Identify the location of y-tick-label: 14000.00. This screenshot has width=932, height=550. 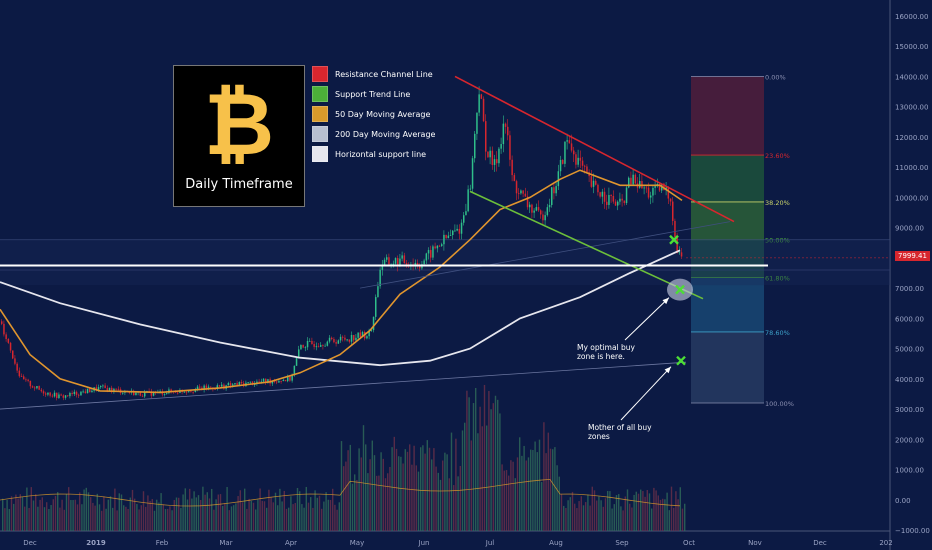
(911, 77).